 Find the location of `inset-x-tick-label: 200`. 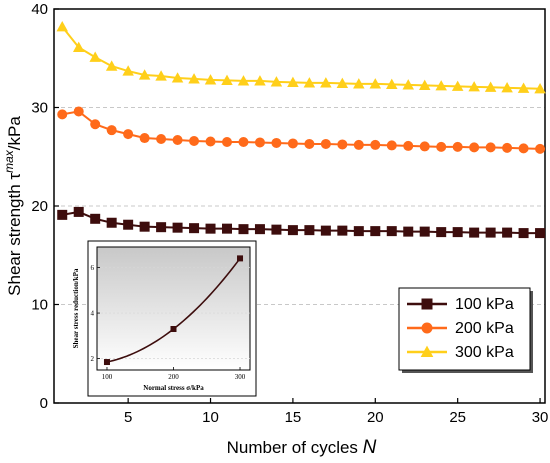

inset-x-tick-label: 200 is located at coordinates (173, 377).